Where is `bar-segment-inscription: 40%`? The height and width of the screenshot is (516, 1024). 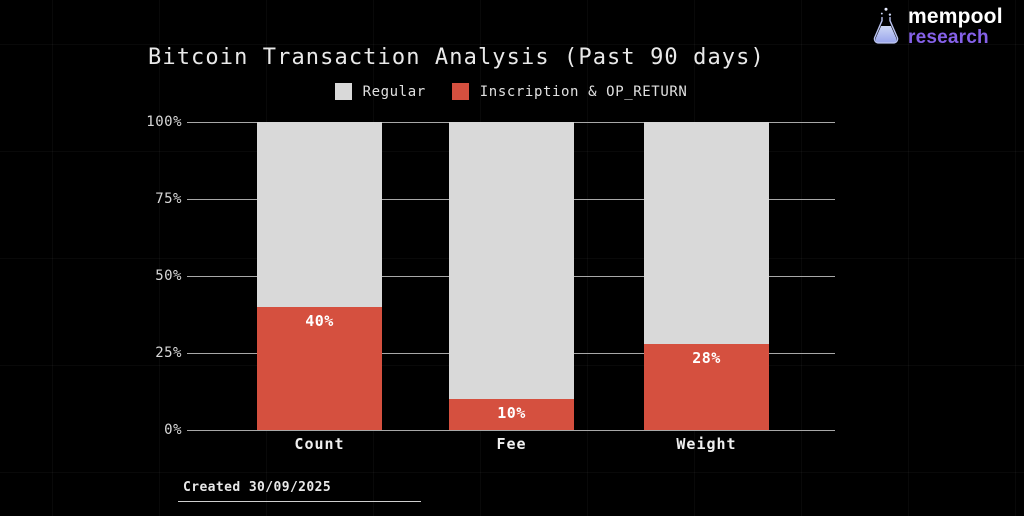 bar-segment-inscription: 40% is located at coordinates (319, 368).